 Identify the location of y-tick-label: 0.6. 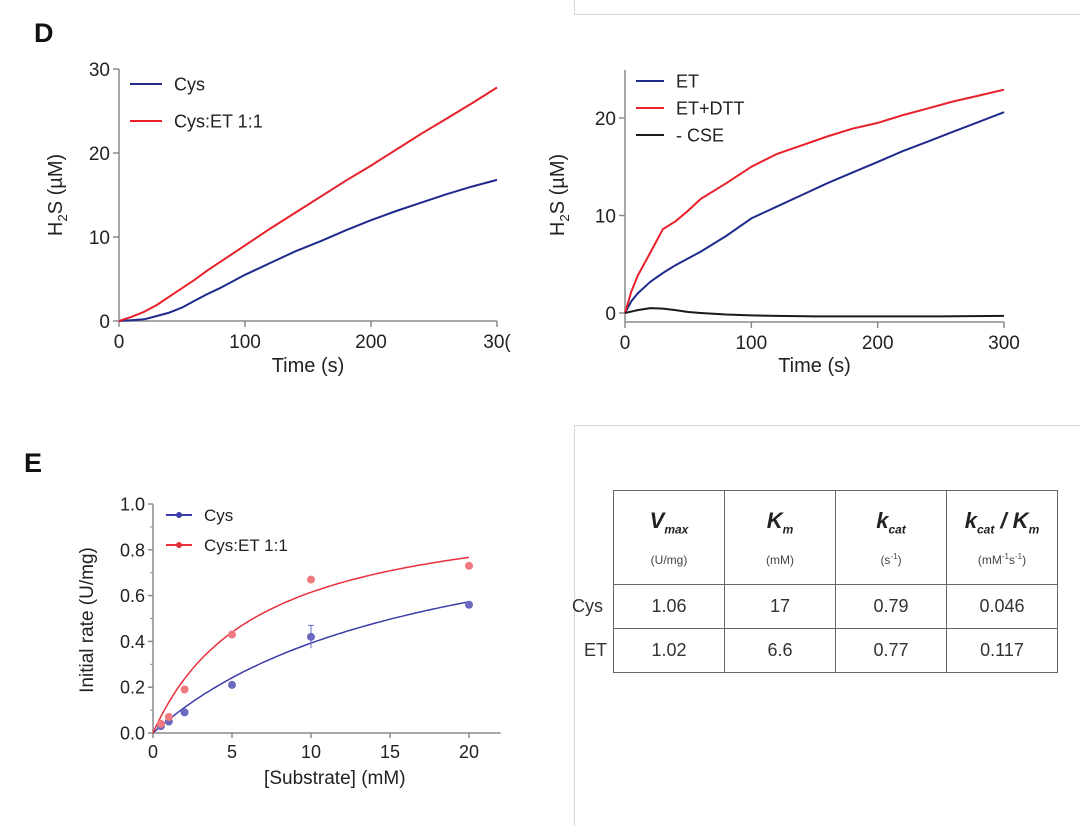
(132, 596).